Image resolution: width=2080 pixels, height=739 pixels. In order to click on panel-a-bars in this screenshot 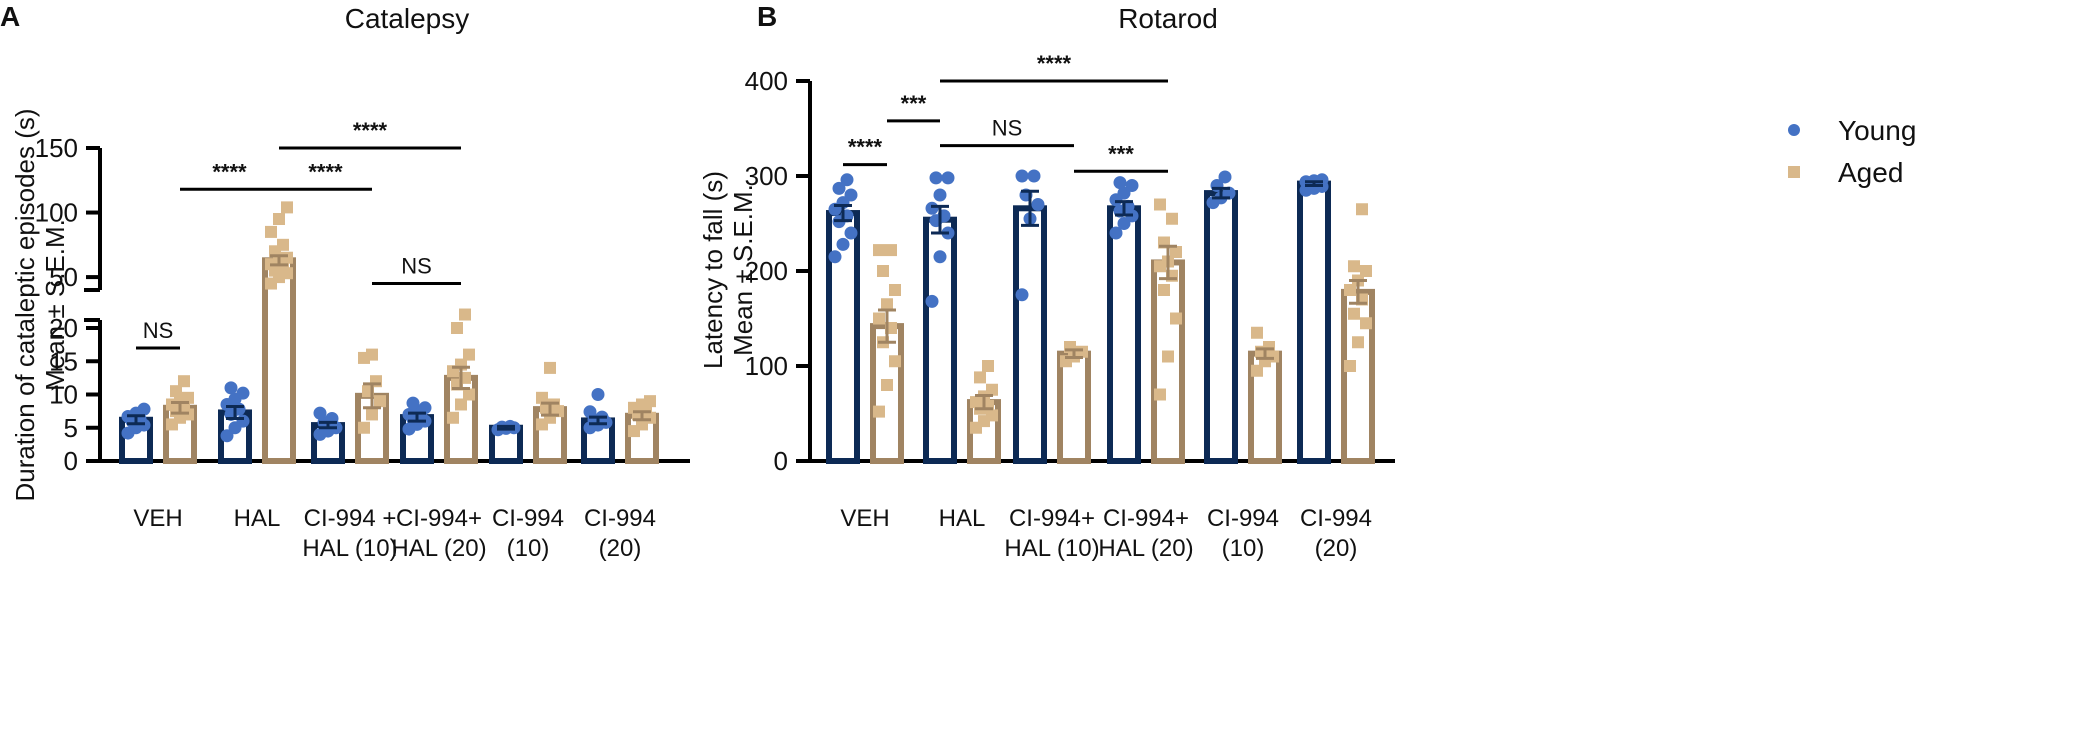, I will do `click(389, 361)`.